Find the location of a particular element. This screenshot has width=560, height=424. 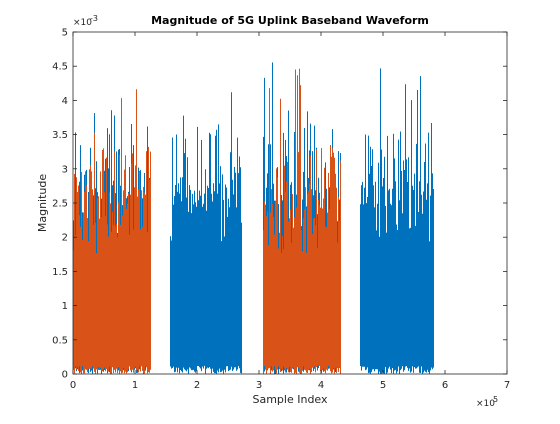

x-tick-label: 6 is located at coordinates (445, 385).